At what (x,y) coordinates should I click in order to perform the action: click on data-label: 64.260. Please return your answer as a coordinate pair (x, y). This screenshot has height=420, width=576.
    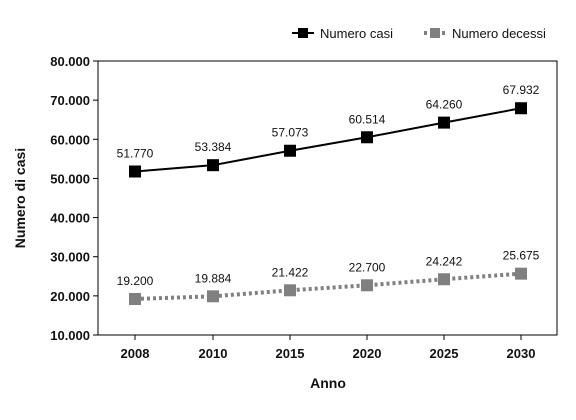
    Looking at the image, I should click on (444, 105).